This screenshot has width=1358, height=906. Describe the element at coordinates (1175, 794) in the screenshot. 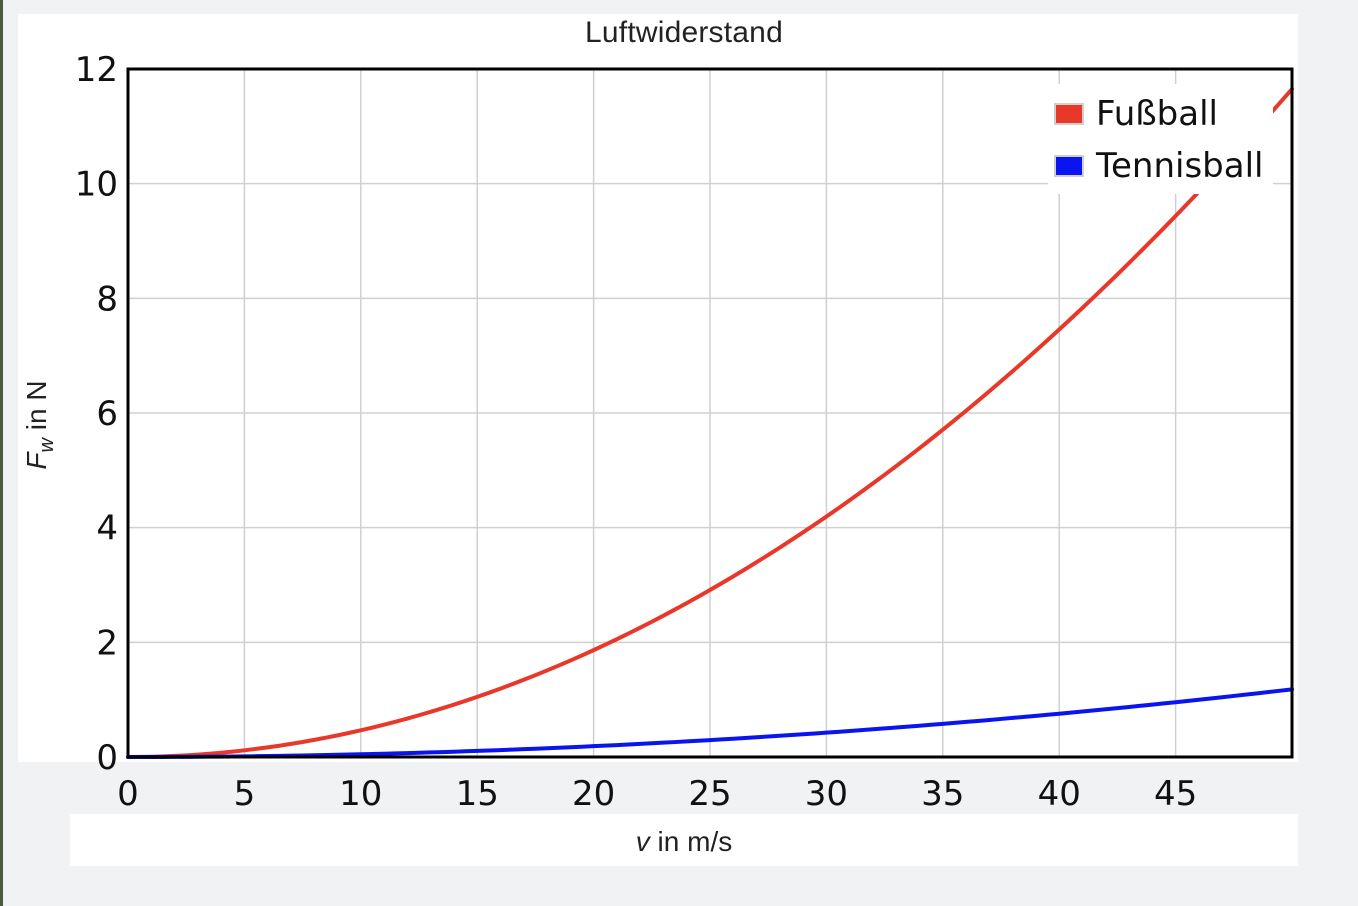

I see `x-tick-label: 45` at that location.